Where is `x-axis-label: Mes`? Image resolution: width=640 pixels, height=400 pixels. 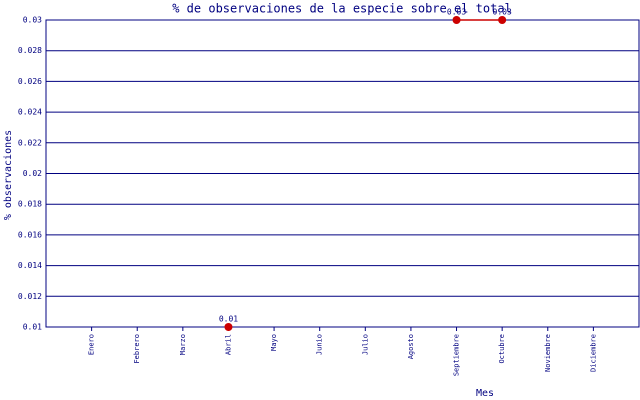 x-axis-label: Mes is located at coordinates (485, 393).